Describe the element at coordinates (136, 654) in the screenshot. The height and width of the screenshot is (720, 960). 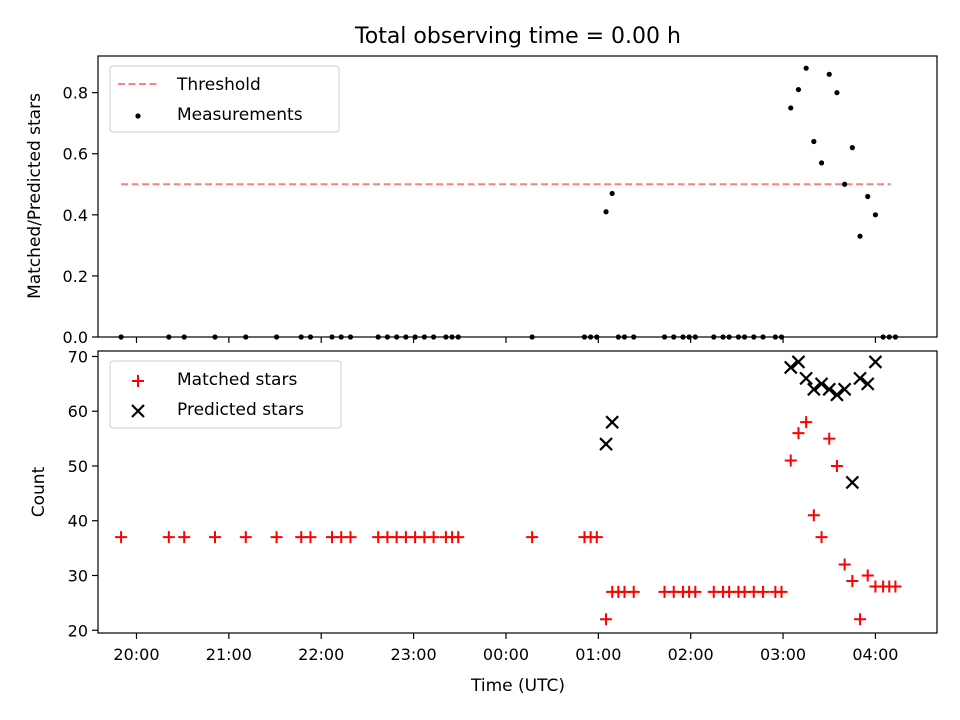
I see `count-x-tick-label: 20:00` at that location.